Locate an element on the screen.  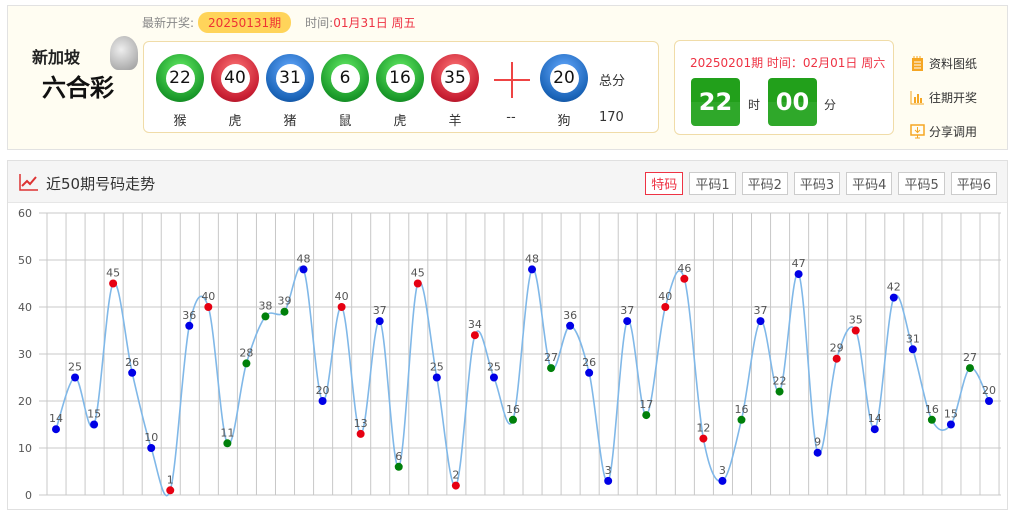
data-label: 35 is located at coordinates (856, 320).